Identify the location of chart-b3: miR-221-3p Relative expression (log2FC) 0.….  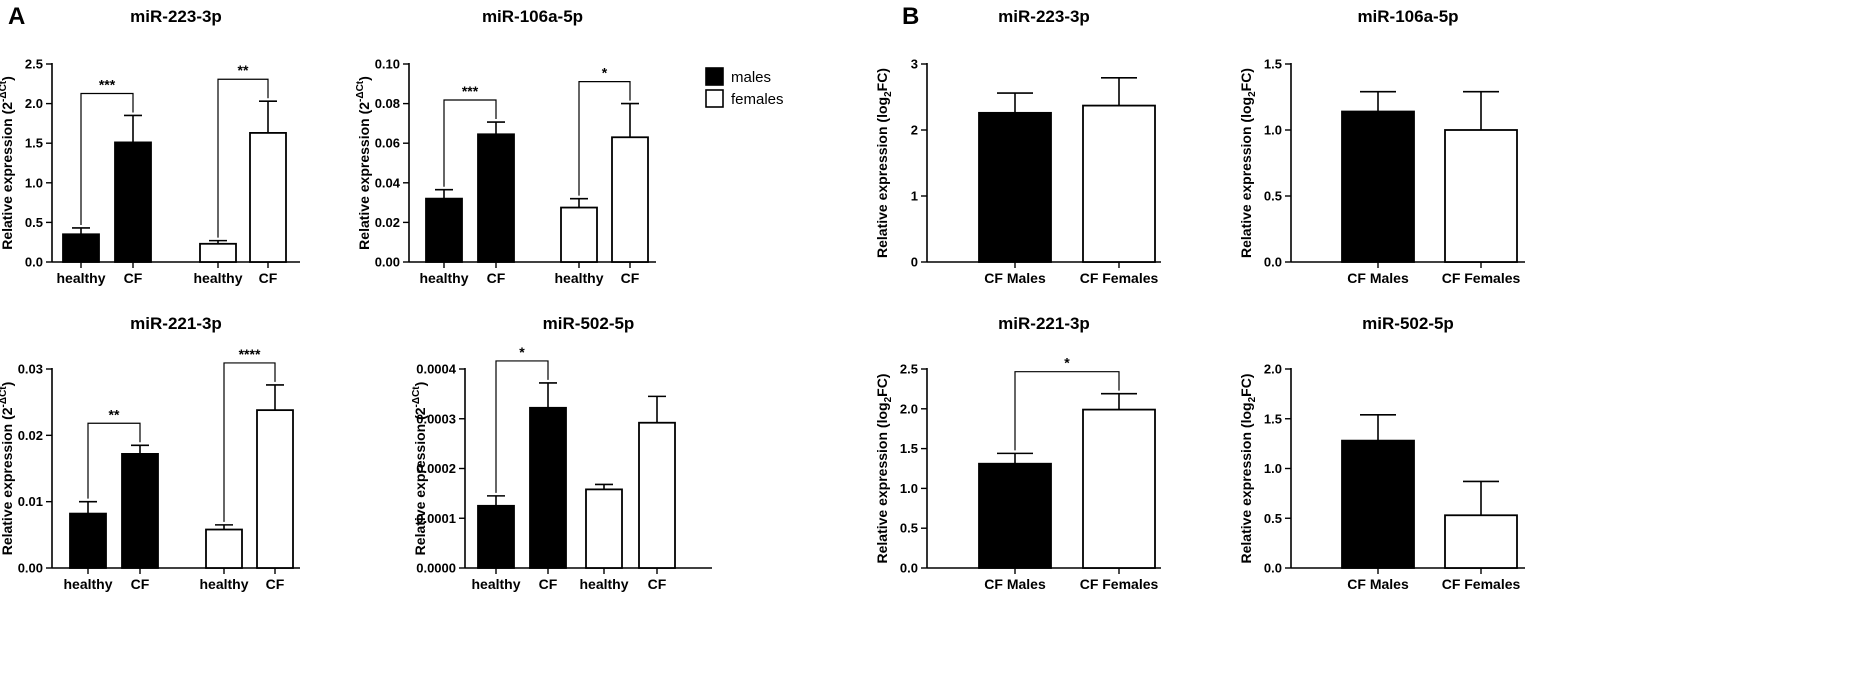
(1017, 453).